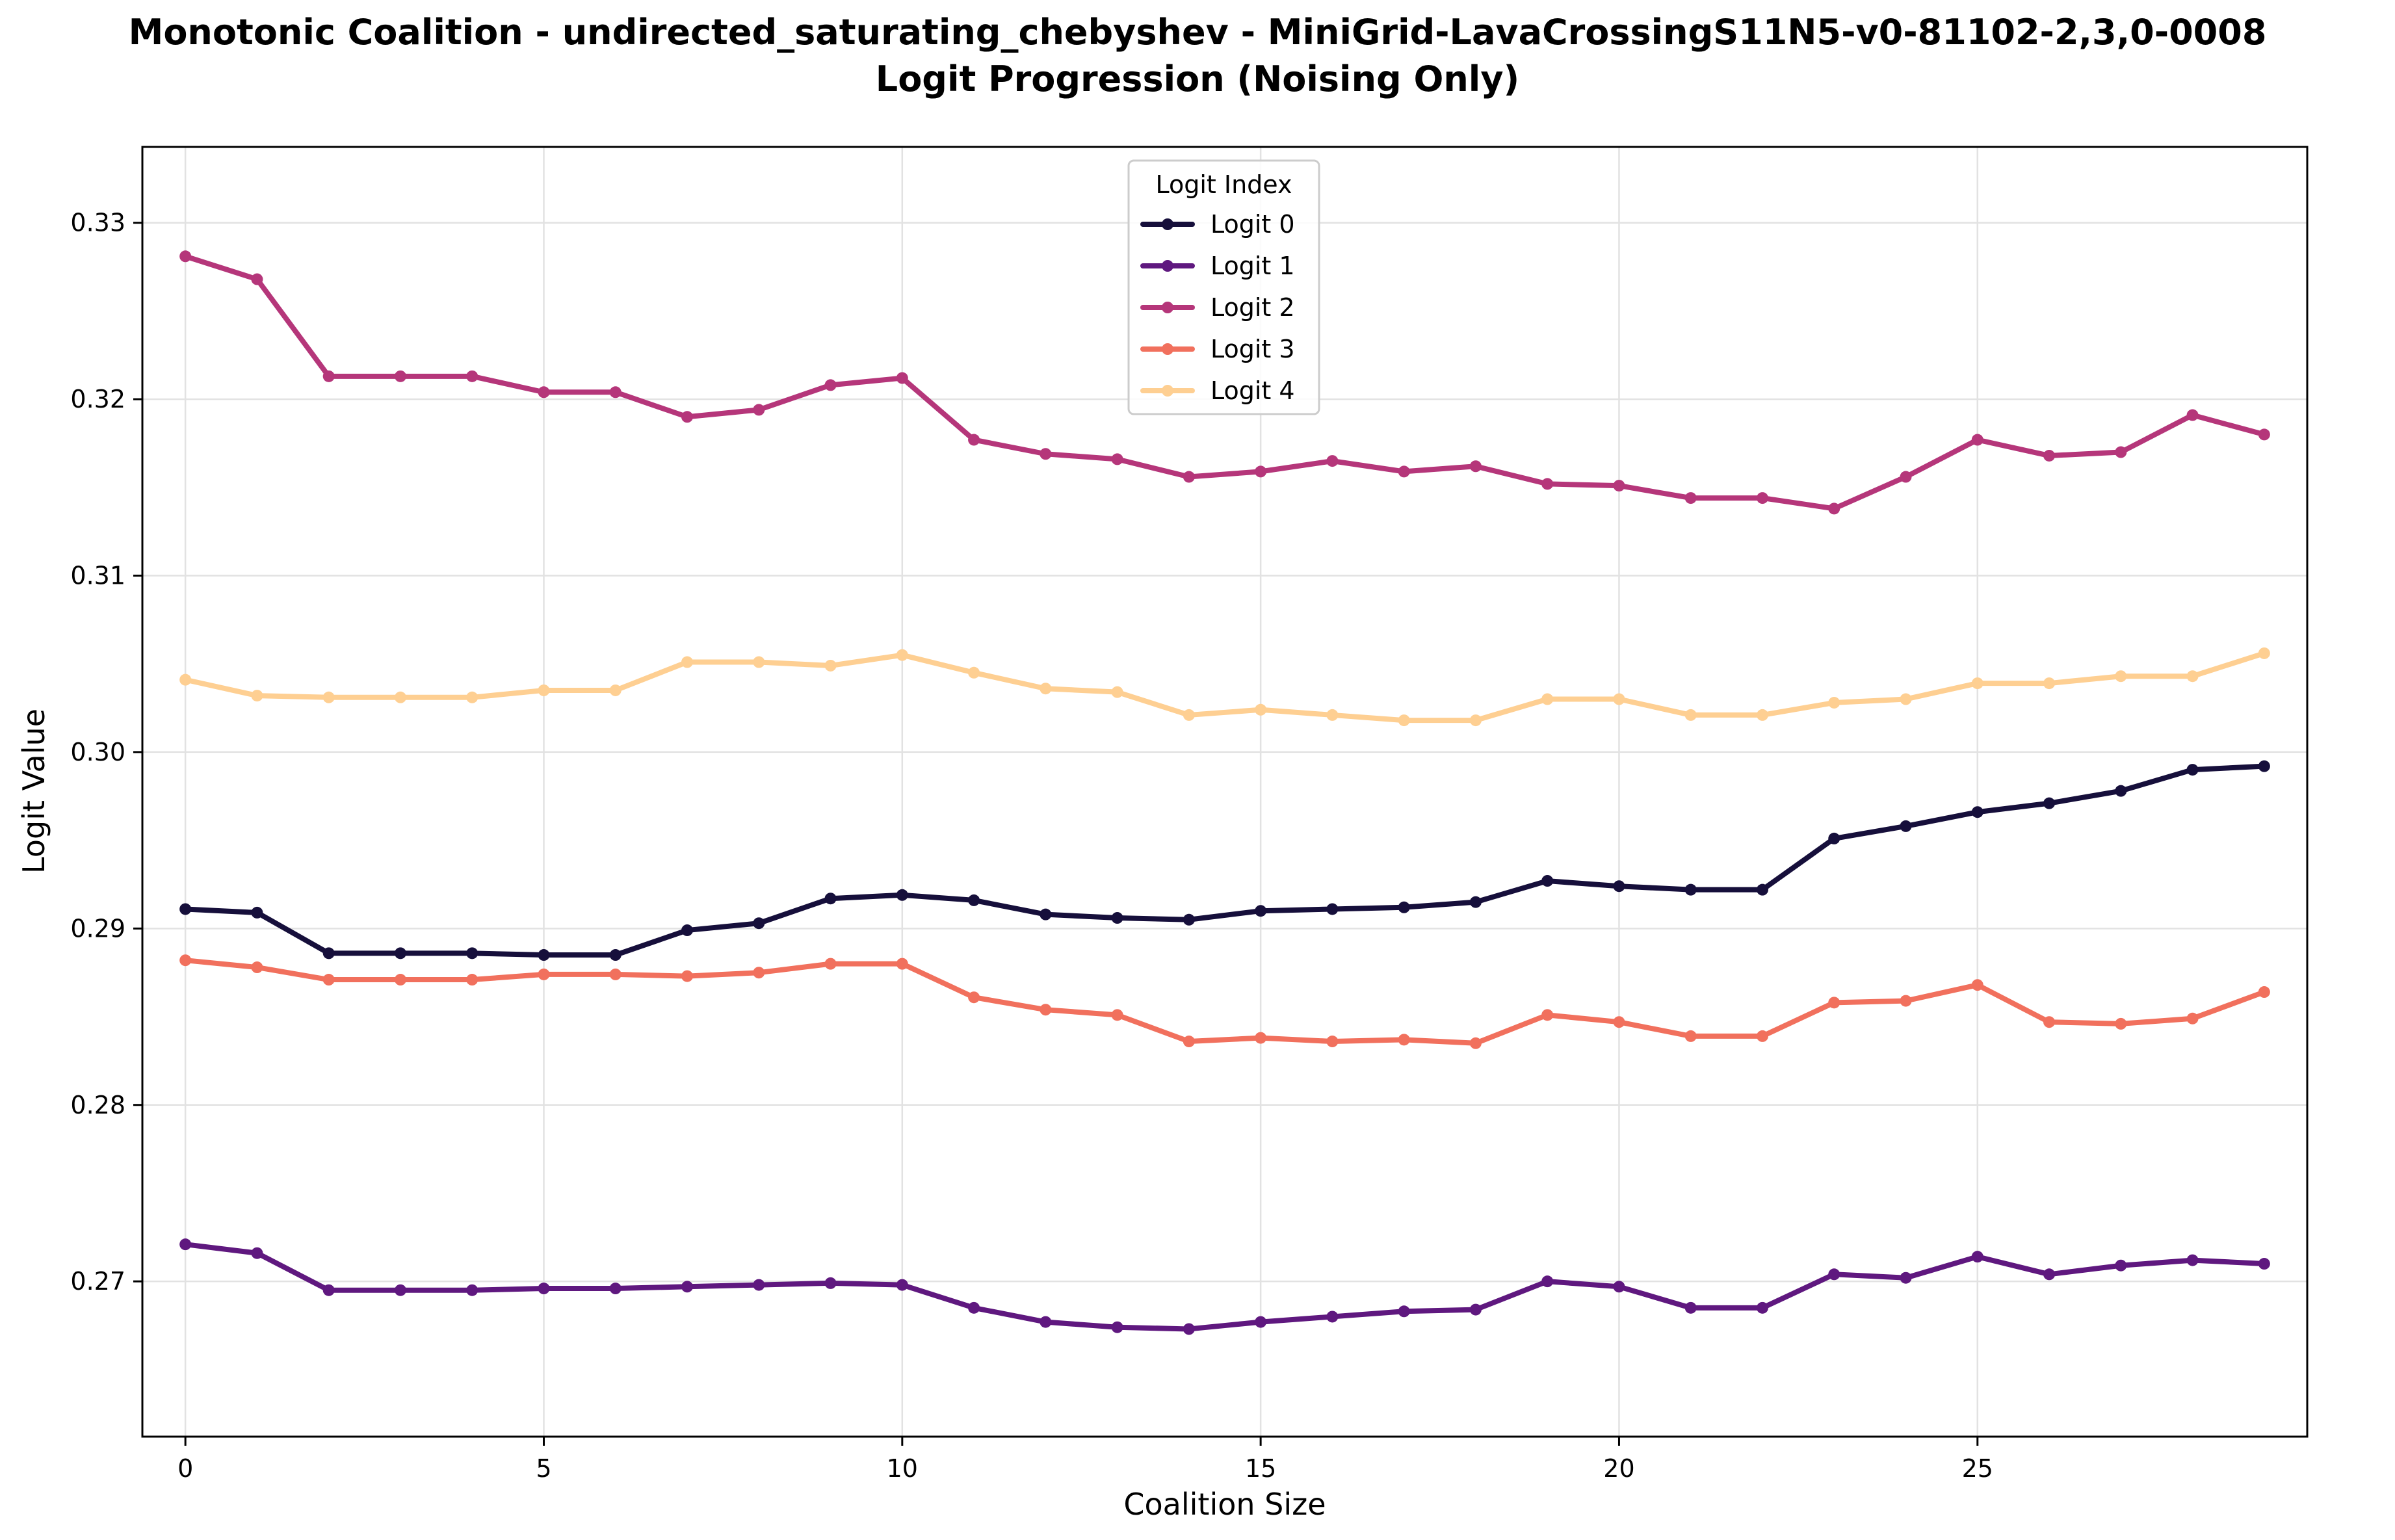  Describe the element at coordinates (1253, 225) in the screenshot. I see `legend-entry-label: Logit 0` at that location.